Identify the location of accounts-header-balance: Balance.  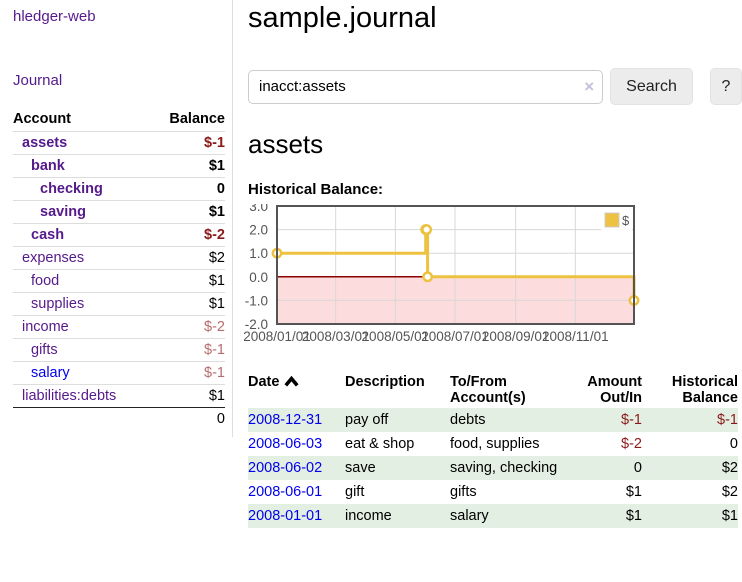
(197, 119).